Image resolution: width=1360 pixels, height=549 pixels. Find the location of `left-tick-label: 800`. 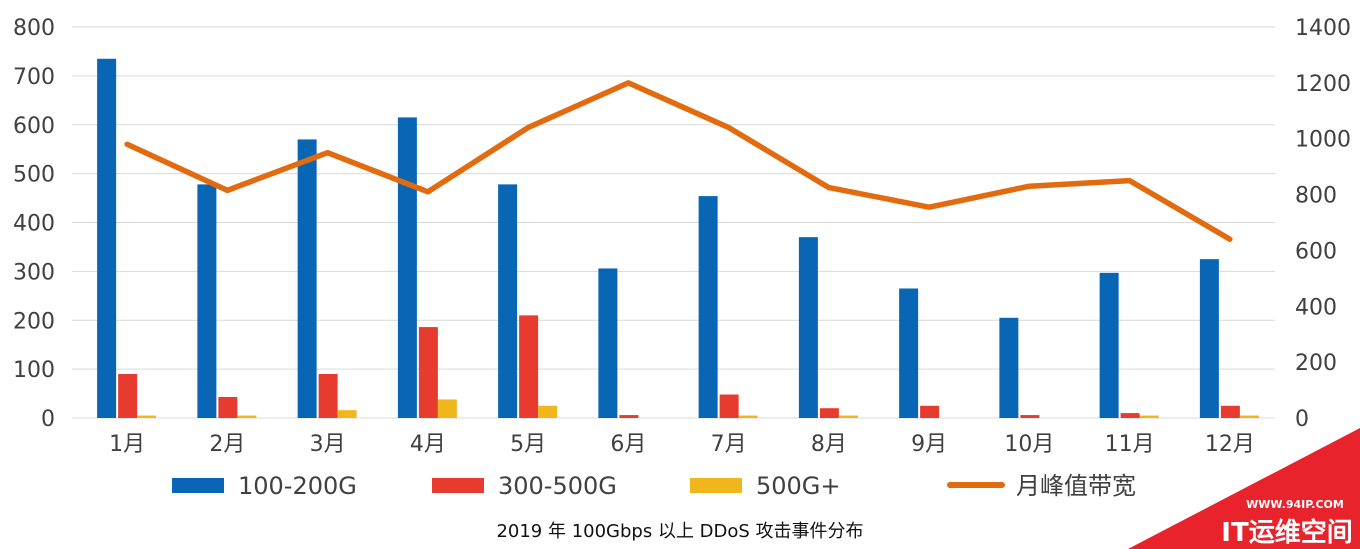

left-tick-label: 800 is located at coordinates (34, 28).